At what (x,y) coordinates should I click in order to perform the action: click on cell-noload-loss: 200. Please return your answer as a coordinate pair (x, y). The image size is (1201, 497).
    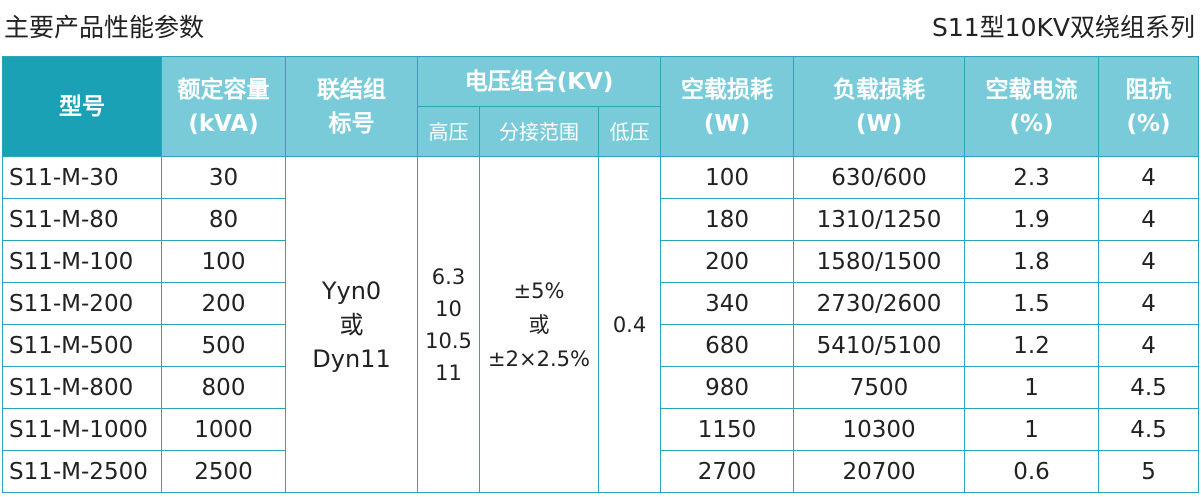
    Looking at the image, I should click on (727, 261).